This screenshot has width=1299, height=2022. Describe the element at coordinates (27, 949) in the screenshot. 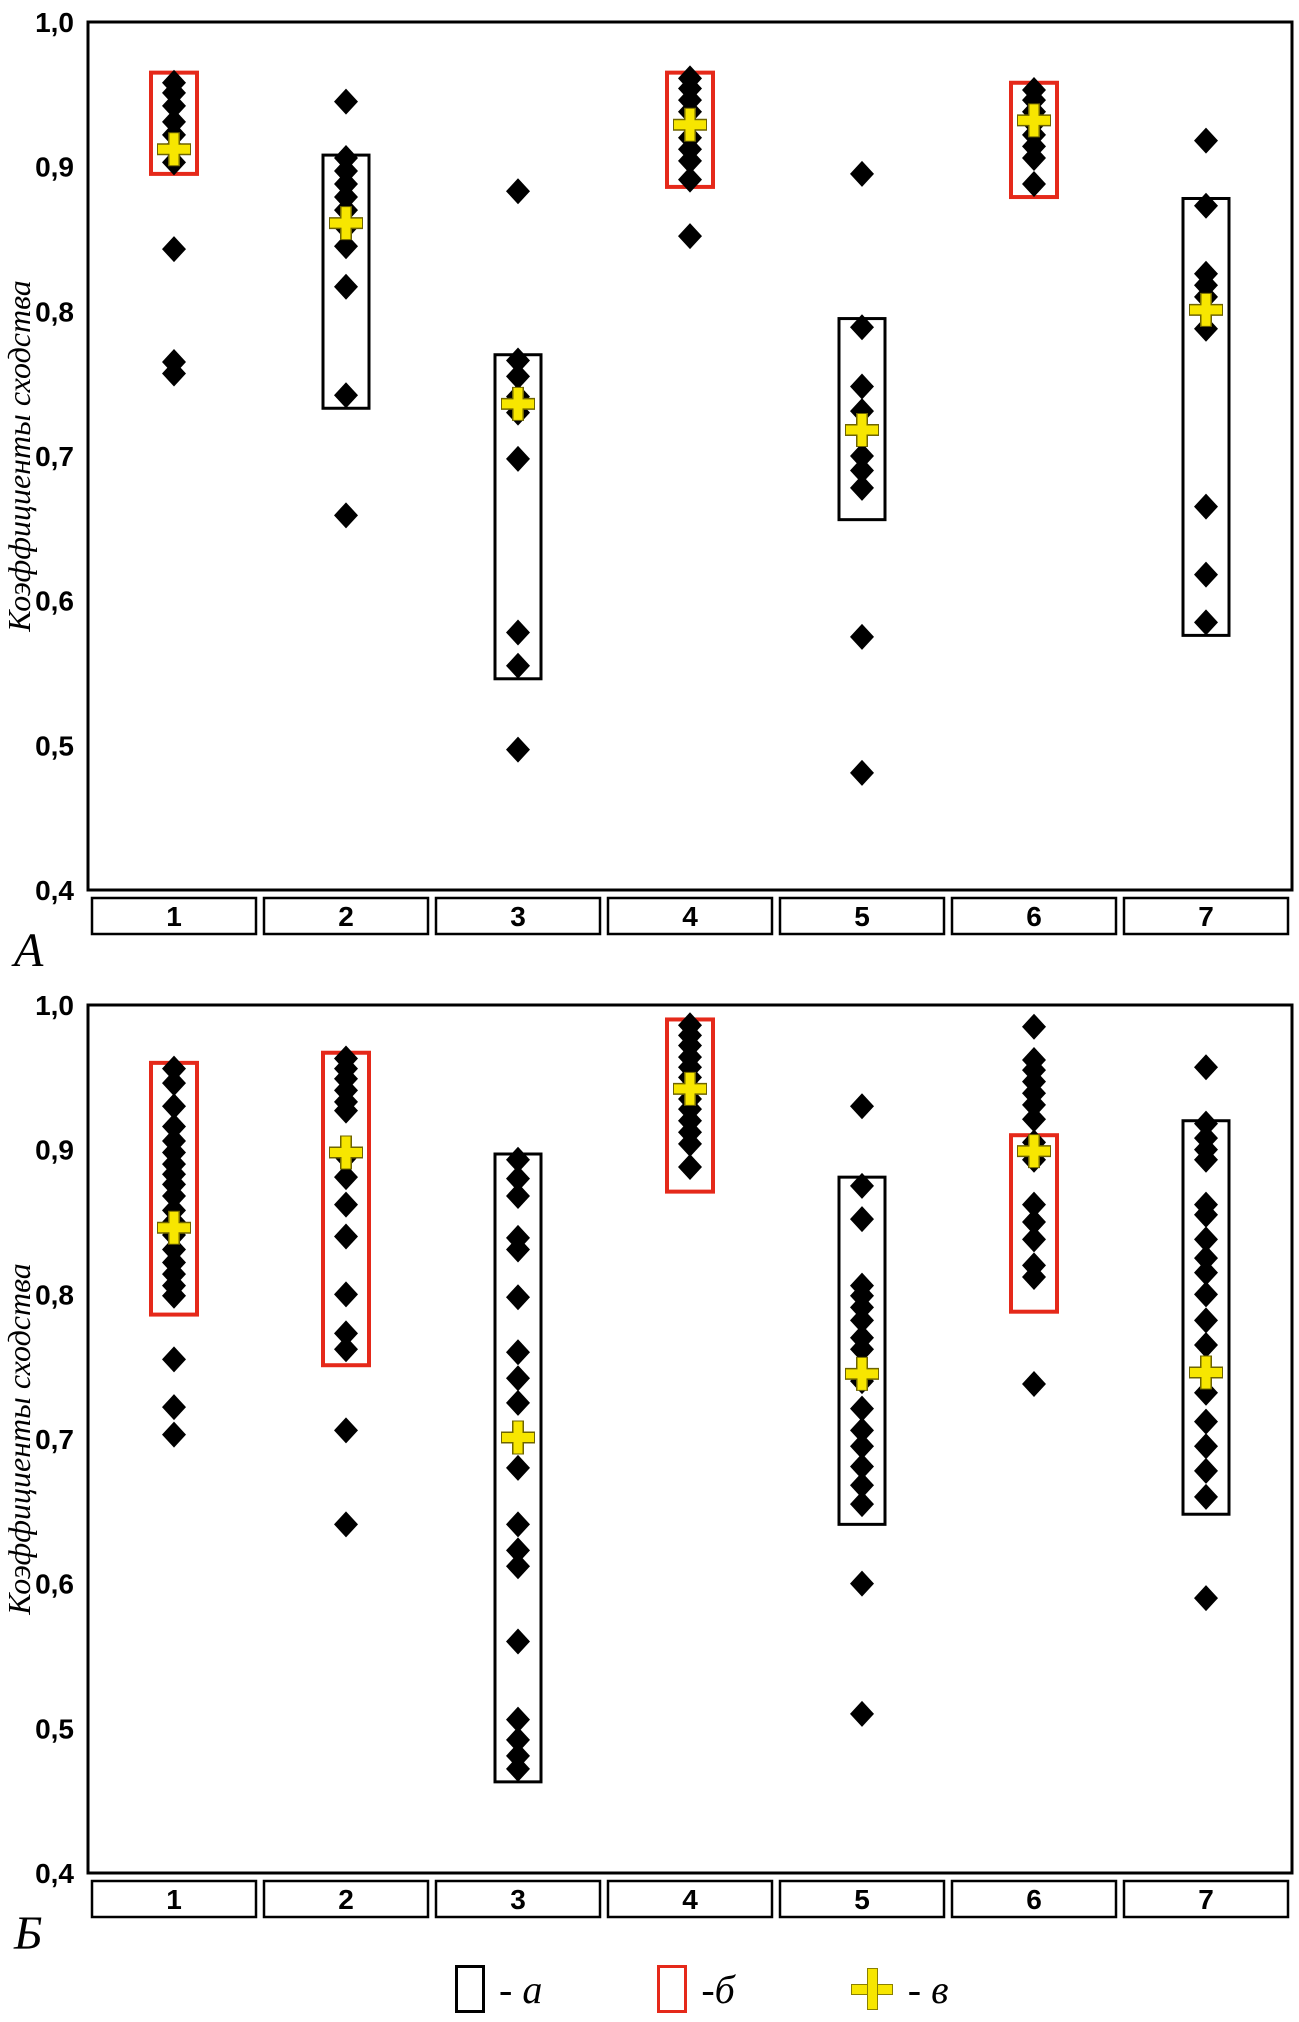

I see `panel-label: А` at that location.